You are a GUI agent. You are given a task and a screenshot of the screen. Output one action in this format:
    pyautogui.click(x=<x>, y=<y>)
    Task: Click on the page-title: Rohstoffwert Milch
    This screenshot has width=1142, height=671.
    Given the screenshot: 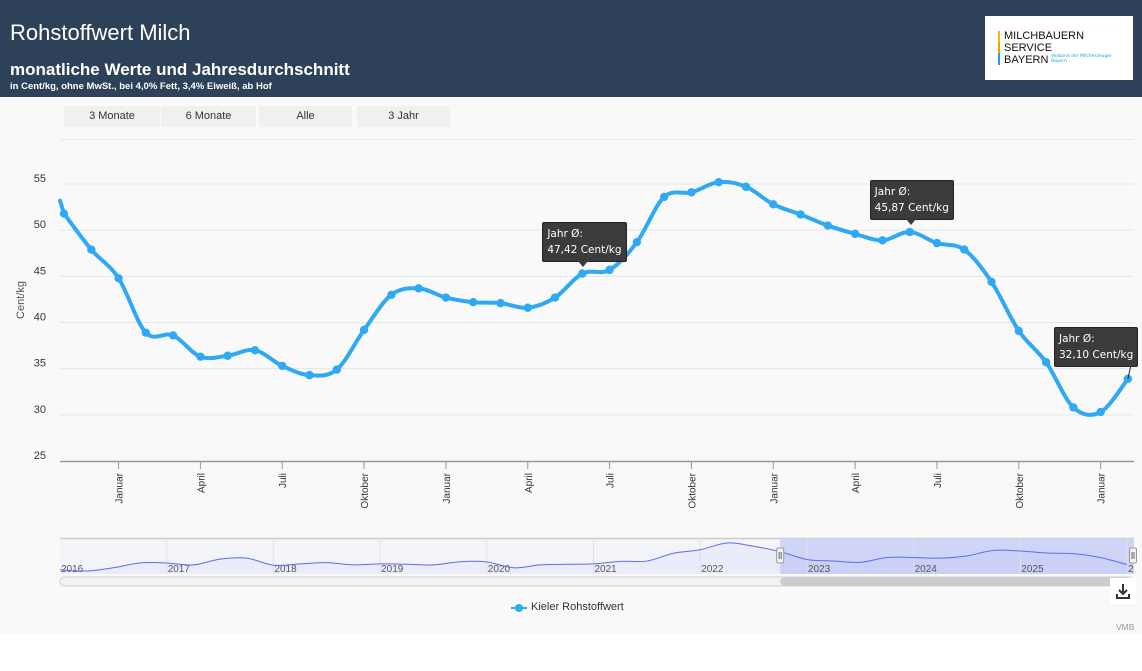 What is the action you would take?
    pyautogui.click(x=100, y=32)
    